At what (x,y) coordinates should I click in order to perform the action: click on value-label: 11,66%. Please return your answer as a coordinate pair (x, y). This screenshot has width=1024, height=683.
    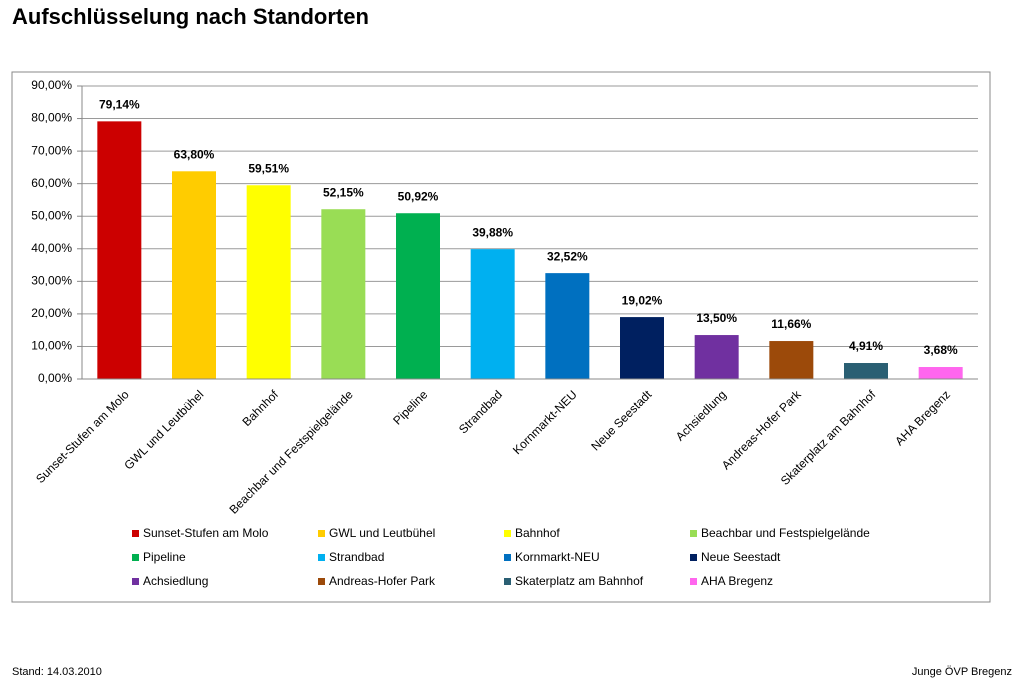
    Looking at the image, I should click on (791, 324).